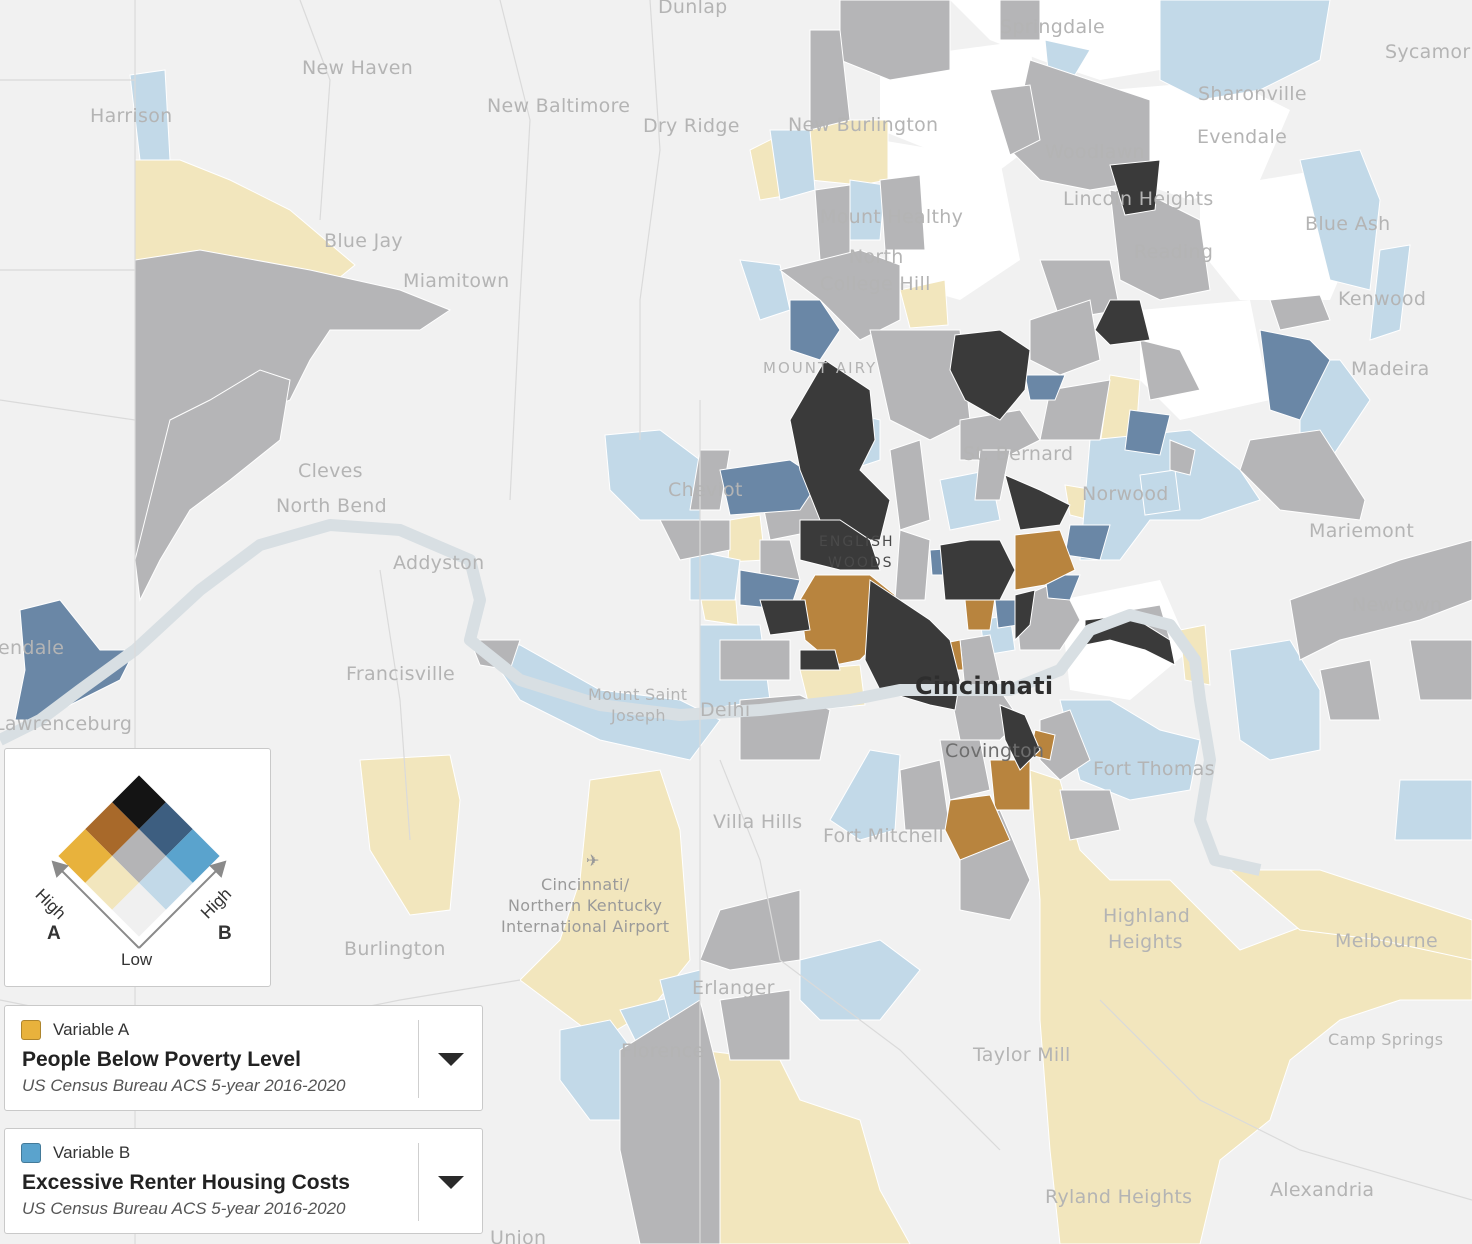 This screenshot has height=1244, width=1472. I want to click on svg-text: Blue Jay, so click(363, 241).